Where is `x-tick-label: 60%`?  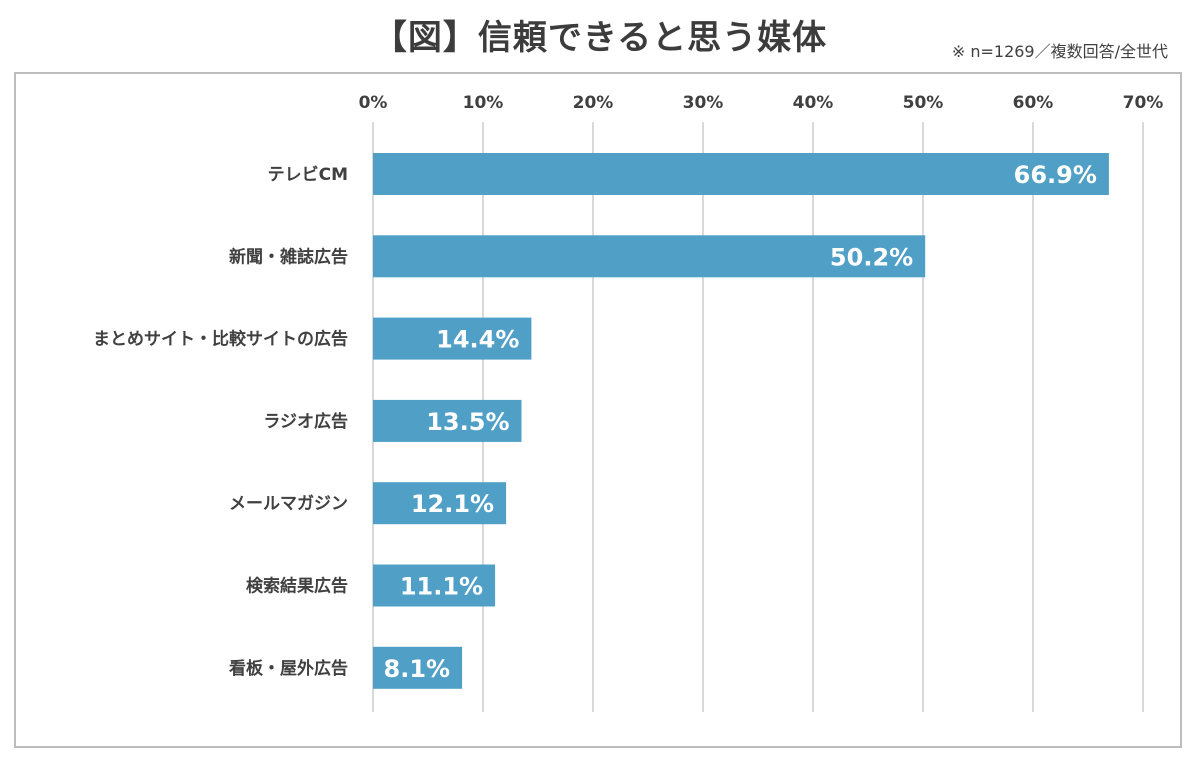 x-tick-label: 60% is located at coordinates (1033, 103).